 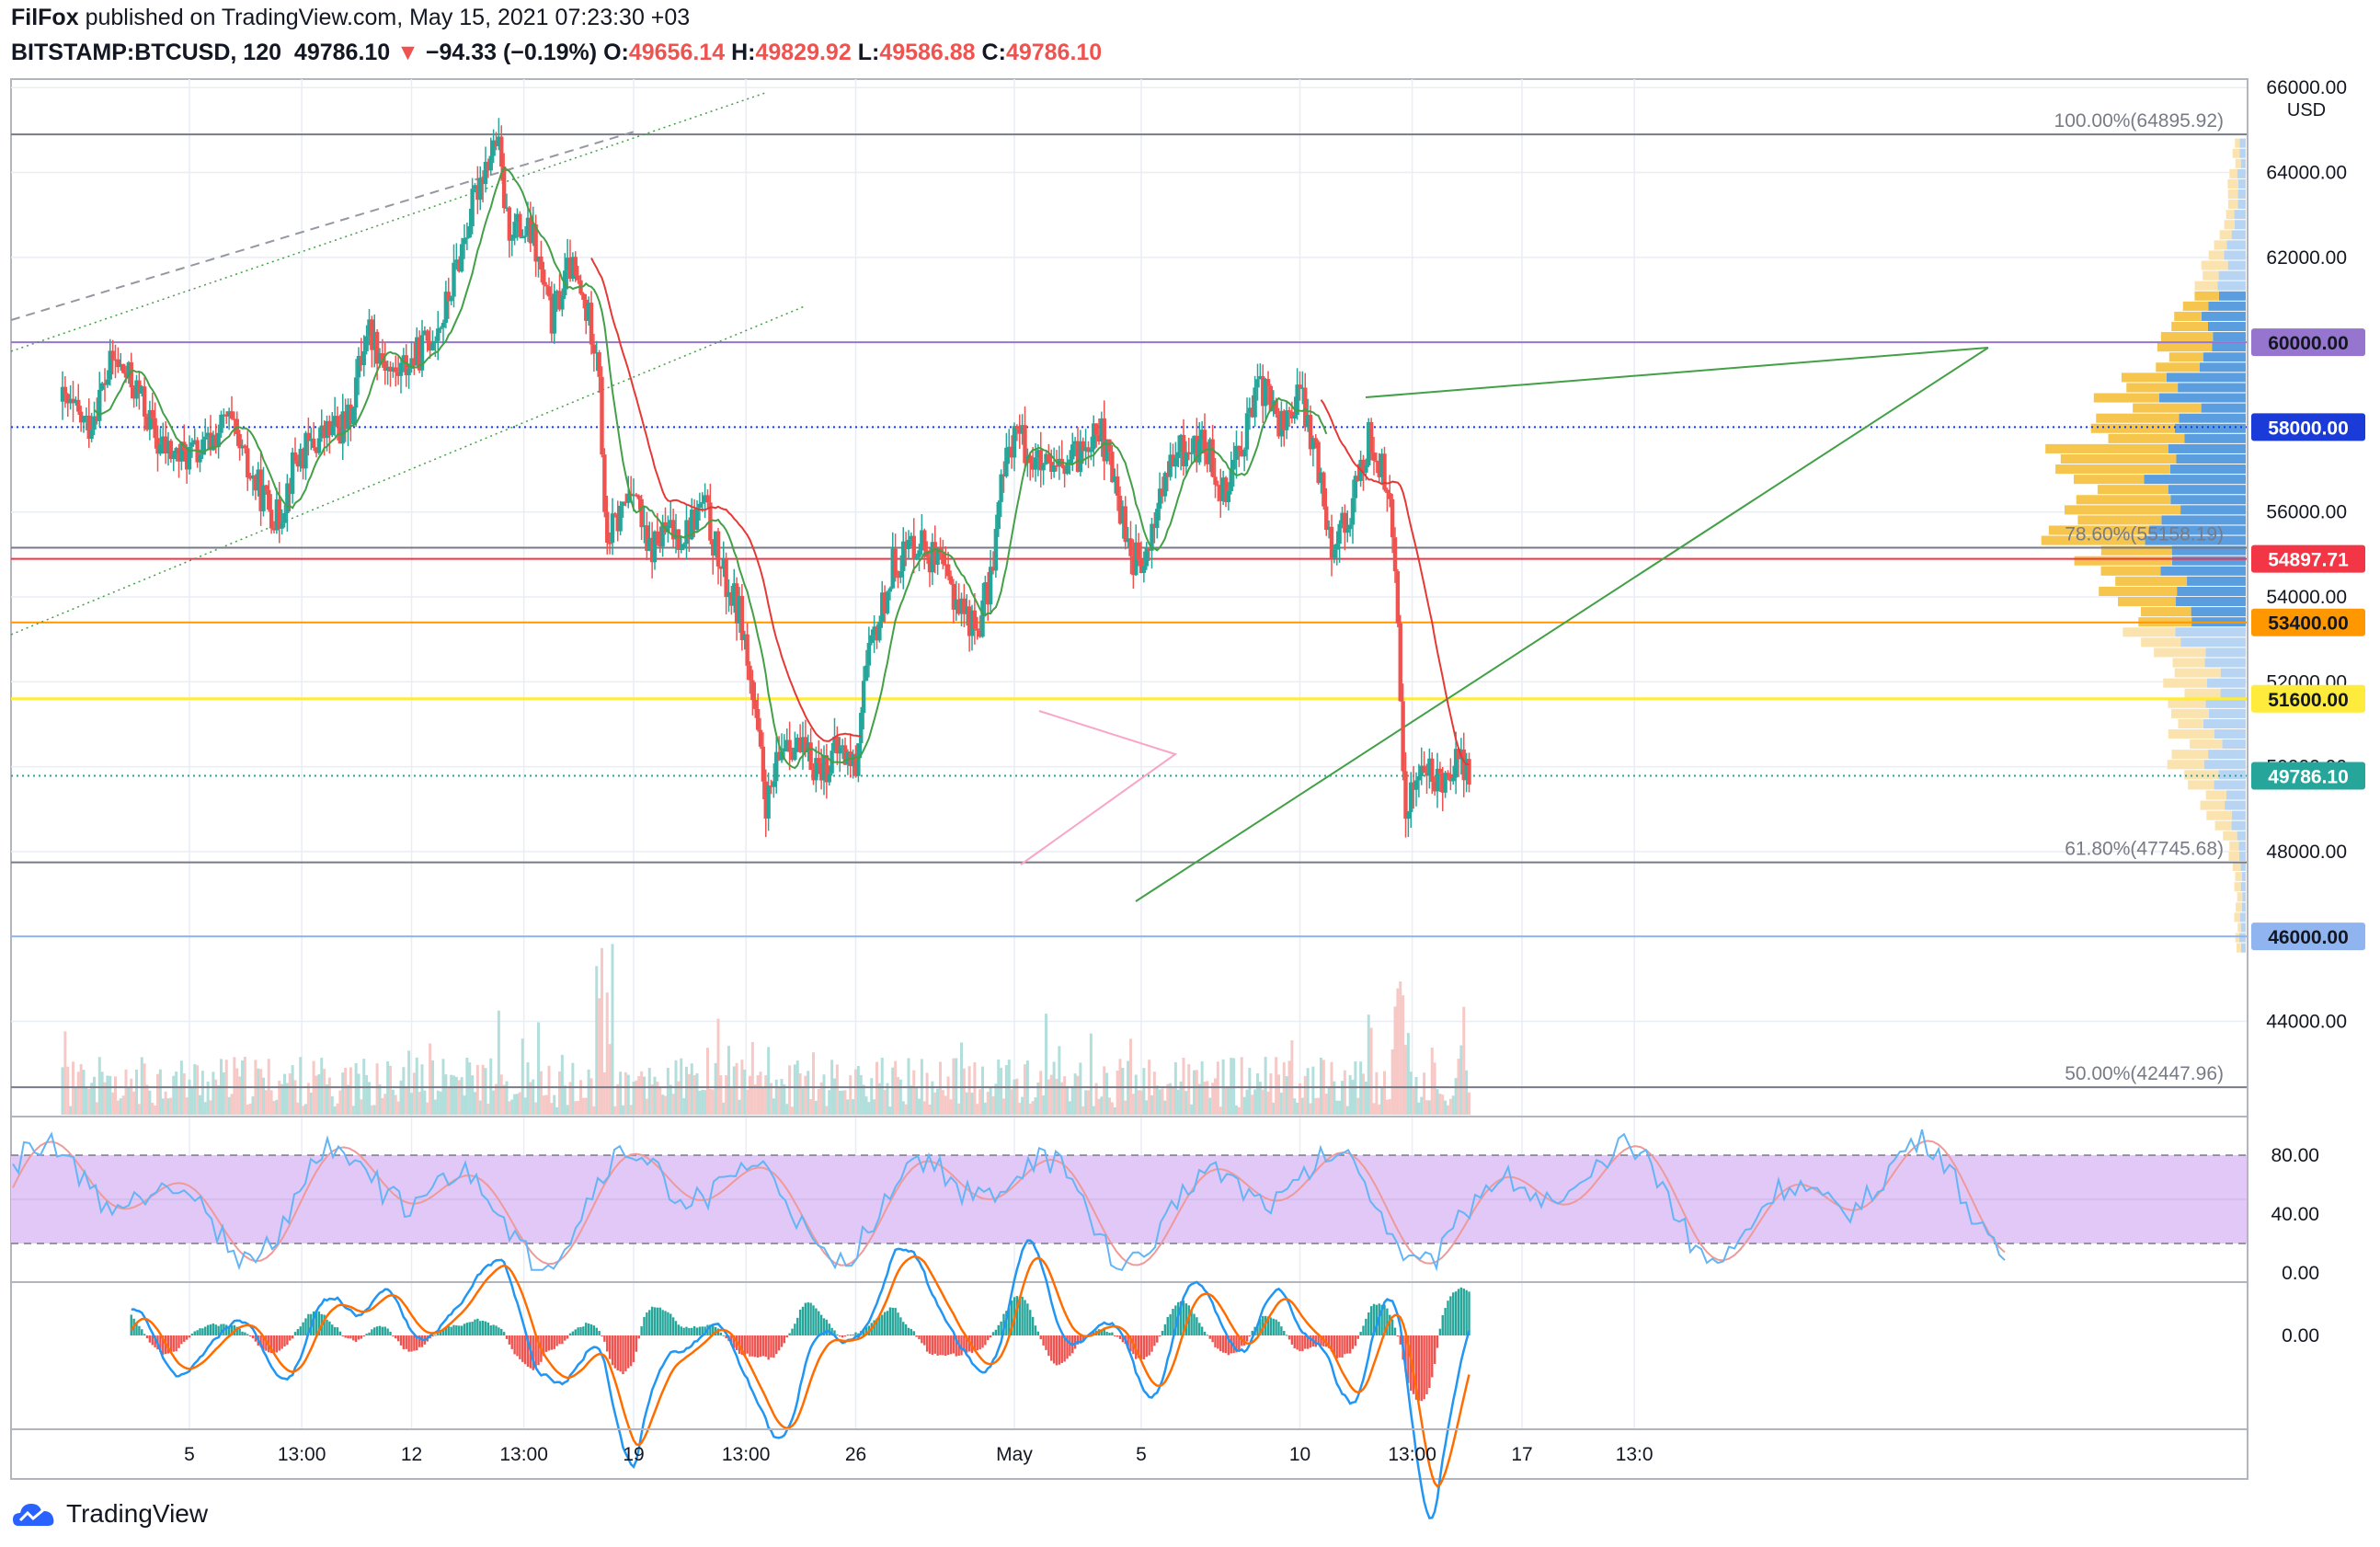 I want to click on author-name: FilFox, so click(x=45, y=17).